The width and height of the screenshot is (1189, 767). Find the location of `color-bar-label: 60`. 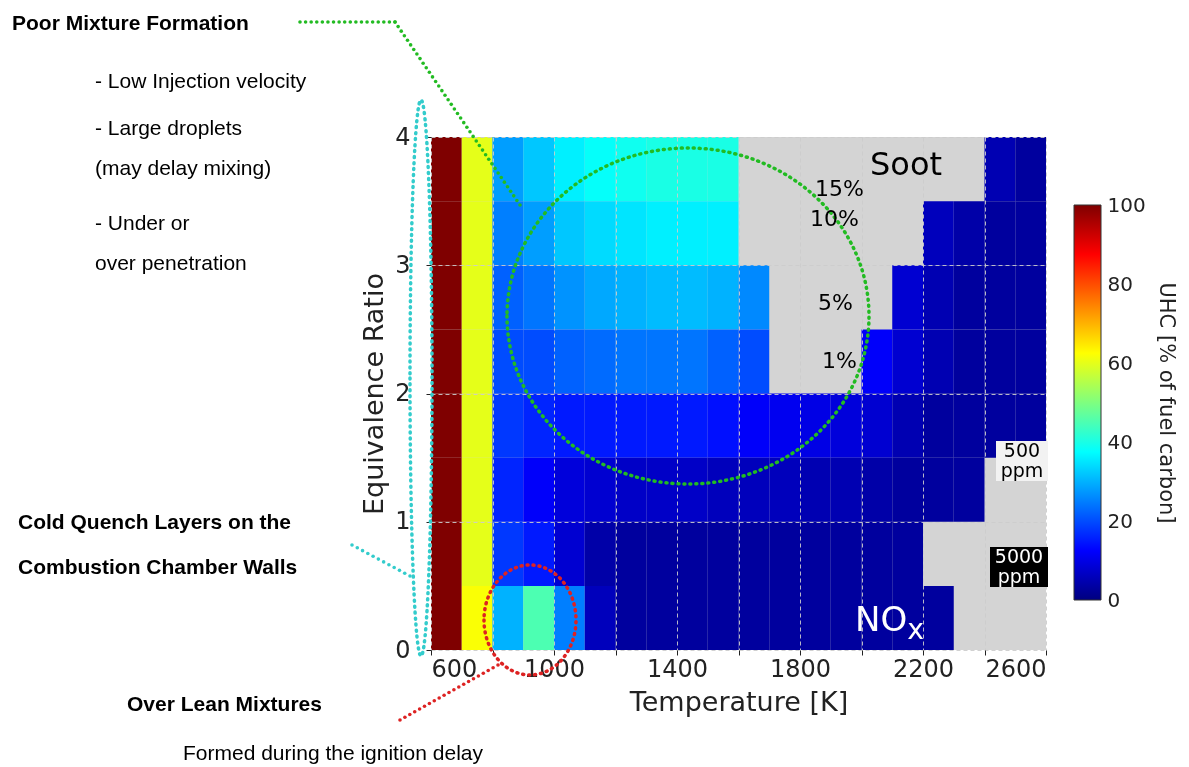

color-bar-label: 60 is located at coordinates (1120, 362).